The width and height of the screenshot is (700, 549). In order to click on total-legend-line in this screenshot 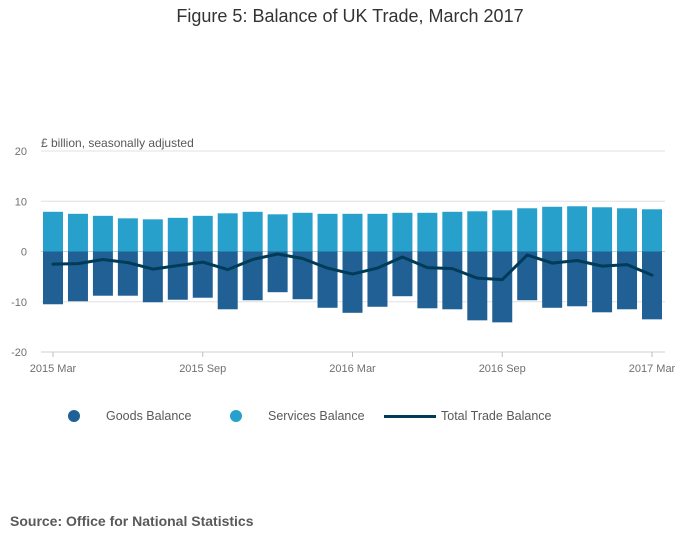, I will do `click(410, 416)`.